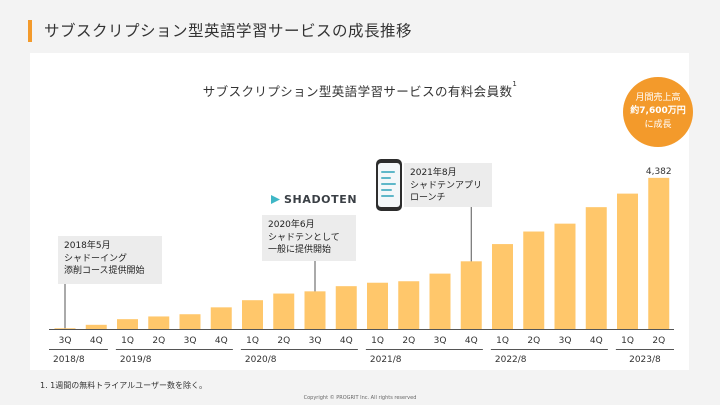  What do you see at coordinates (596, 341) in the screenshot?
I see `tick-label-17: 4Q` at bounding box center [596, 341].